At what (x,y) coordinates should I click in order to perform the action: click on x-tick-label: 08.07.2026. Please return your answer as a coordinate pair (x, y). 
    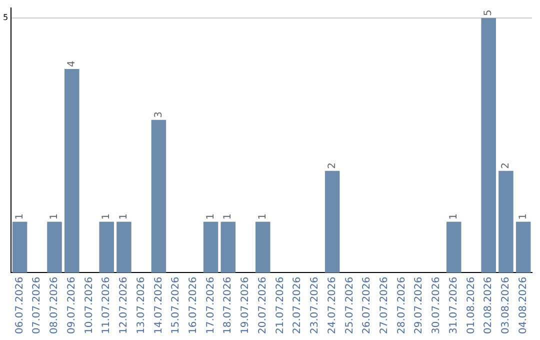
    Looking at the image, I should click on (54, 305).